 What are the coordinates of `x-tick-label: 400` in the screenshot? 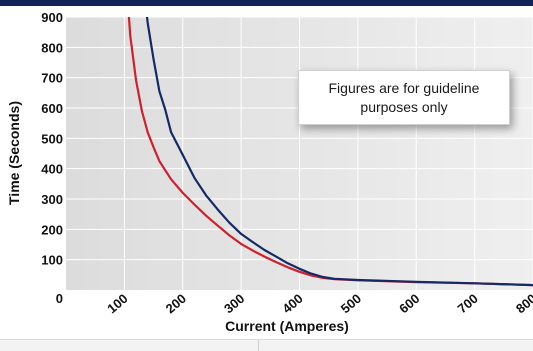 It's located at (292, 303).